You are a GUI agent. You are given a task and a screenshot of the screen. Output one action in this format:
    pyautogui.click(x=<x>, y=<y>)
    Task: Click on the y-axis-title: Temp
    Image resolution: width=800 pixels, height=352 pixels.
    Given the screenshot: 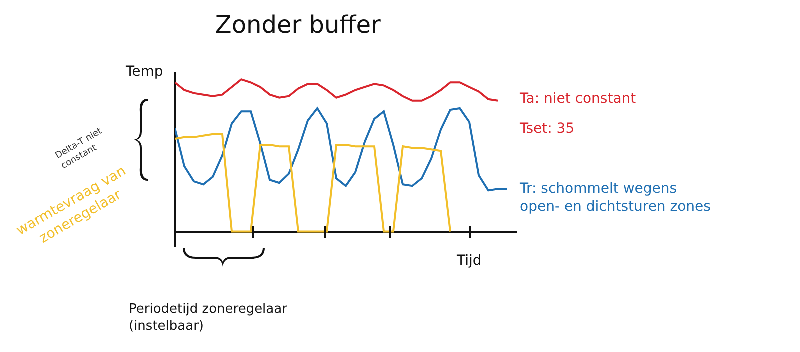 What is the action you would take?
    pyautogui.click(x=144, y=72)
    